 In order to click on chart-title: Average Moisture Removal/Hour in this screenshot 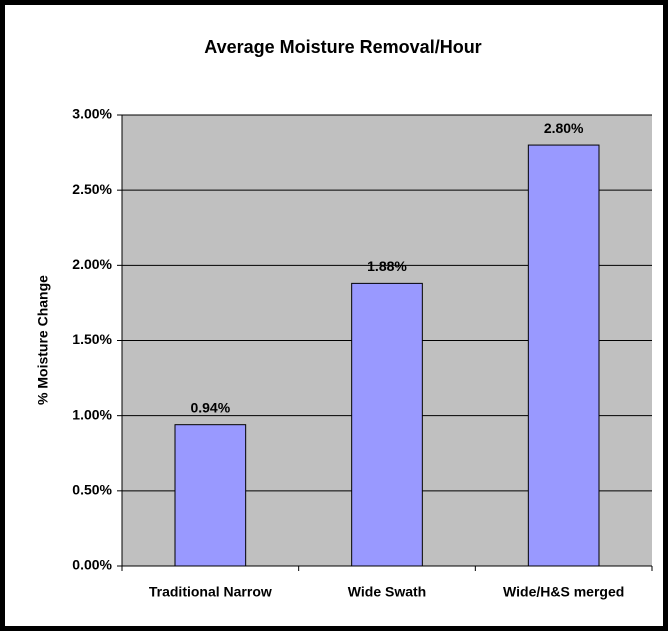, I will do `click(342, 47)`.